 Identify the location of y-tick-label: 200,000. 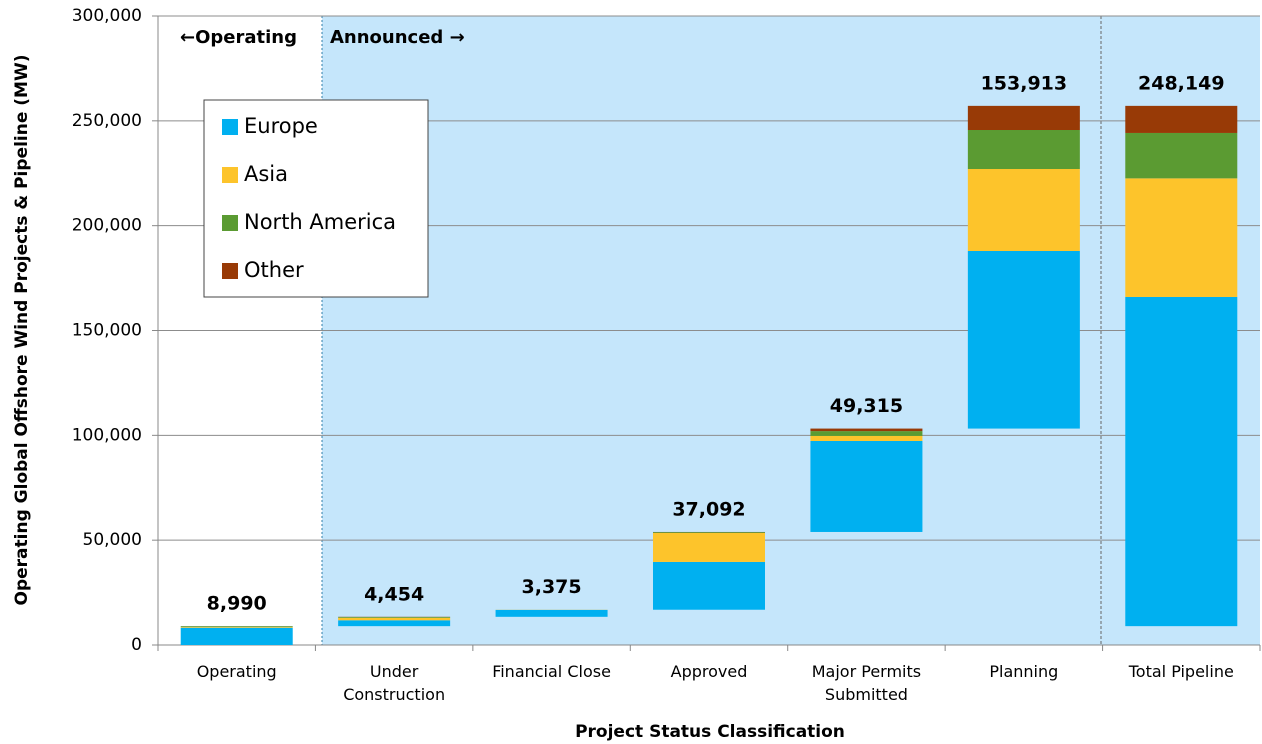
(107, 226).